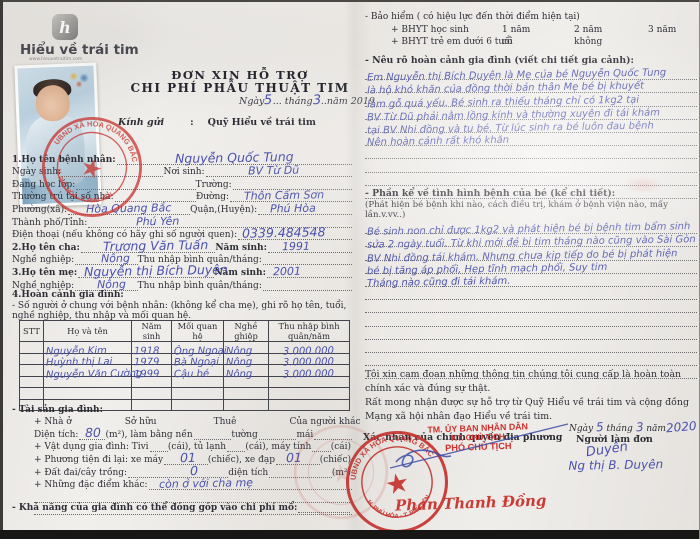 This screenshot has height=539, width=700. What do you see at coordinates (317, 100) in the screenshot?
I see `date-month-handwritten: 3` at bounding box center [317, 100].